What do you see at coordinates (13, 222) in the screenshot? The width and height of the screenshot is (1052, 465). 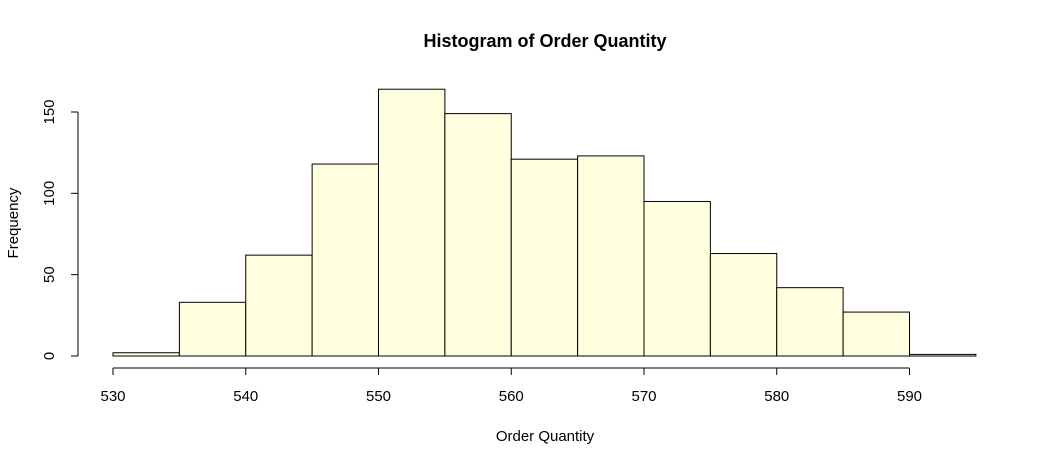 I see `y-axis-label: Frequency` at bounding box center [13, 222].